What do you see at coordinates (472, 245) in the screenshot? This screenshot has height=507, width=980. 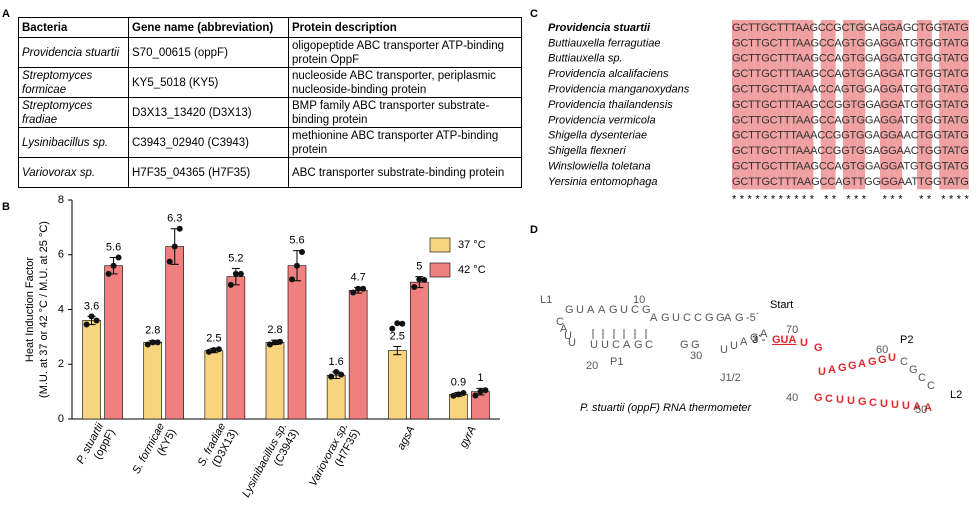 I see `legend-label: 37 °C` at bounding box center [472, 245].